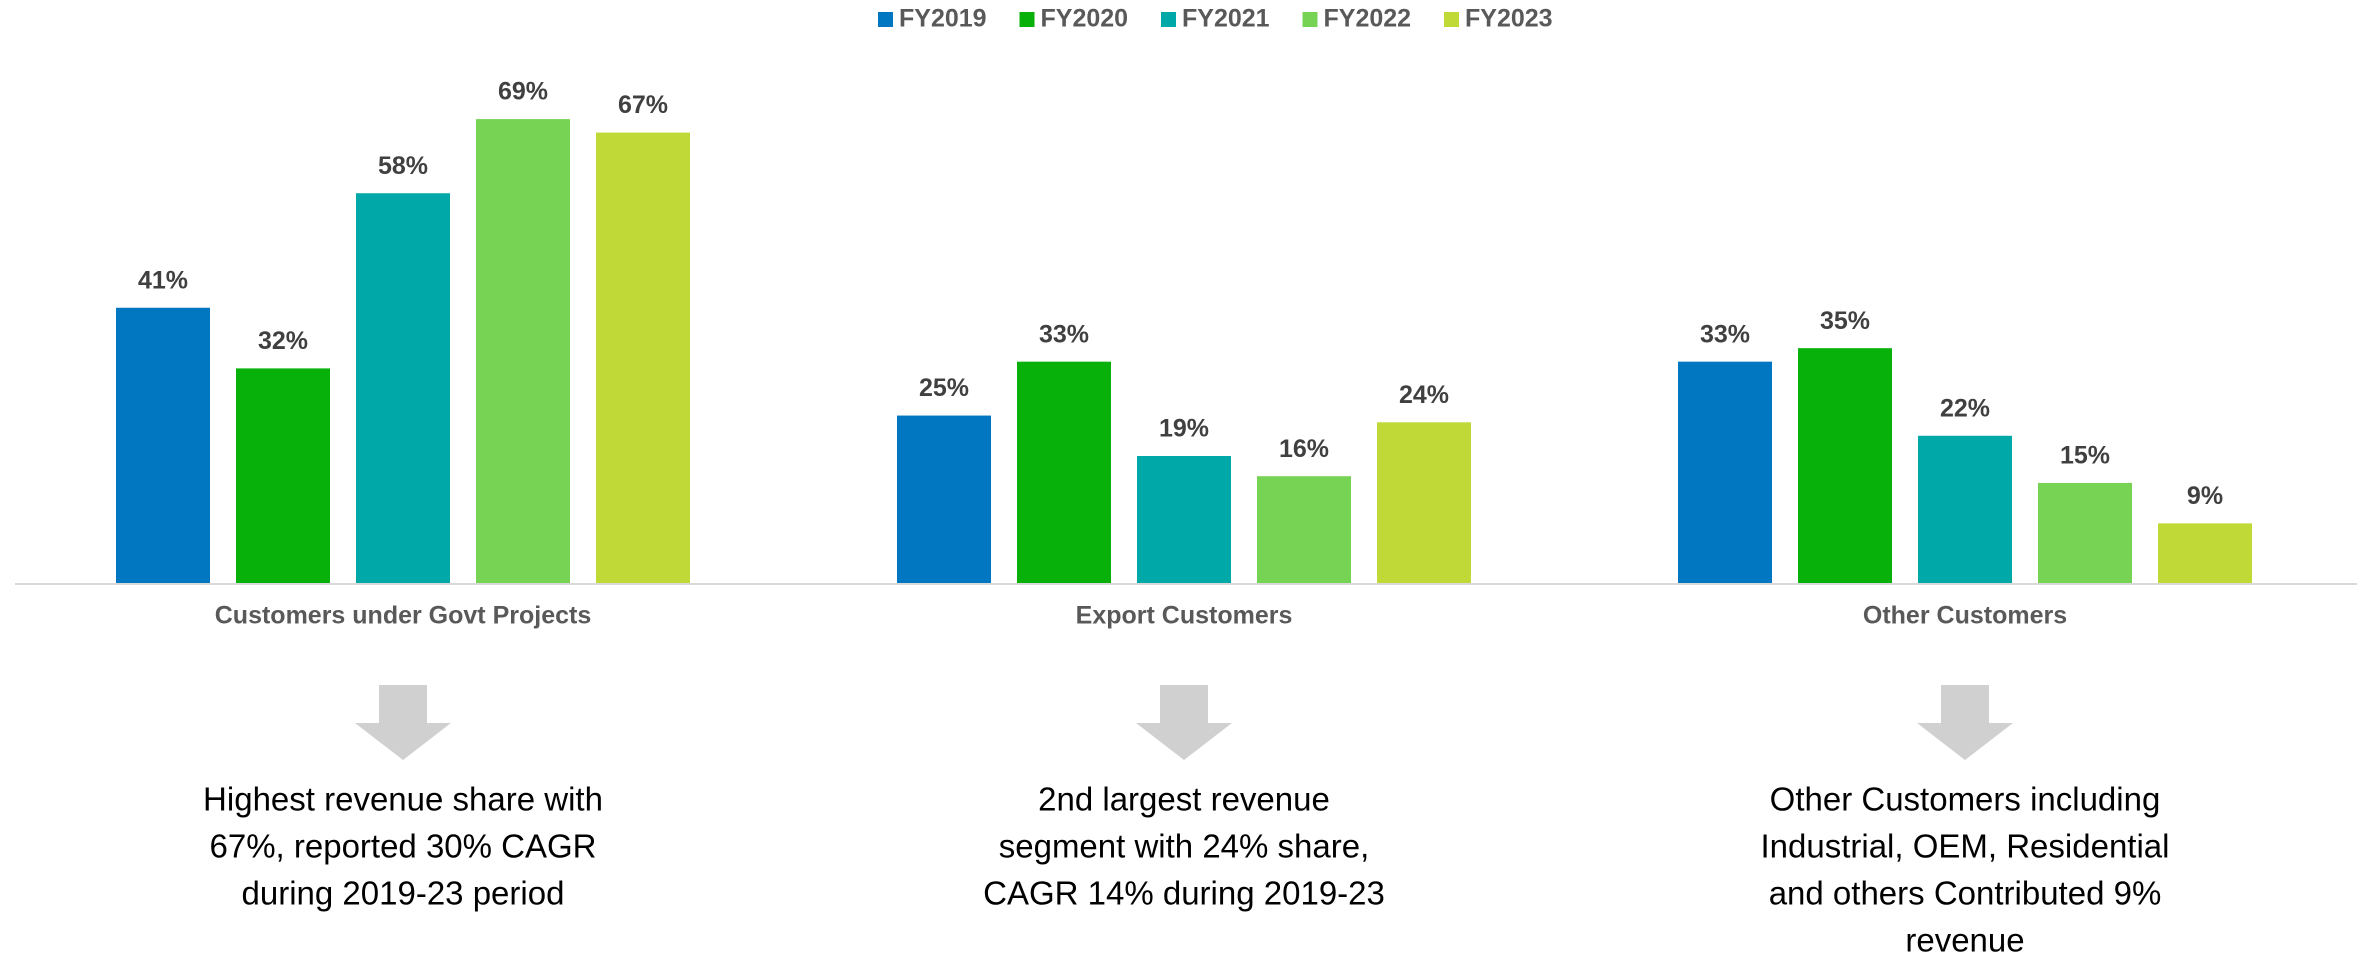  What do you see at coordinates (1845, 321) in the screenshot?
I see `value-label: 35%` at bounding box center [1845, 321].